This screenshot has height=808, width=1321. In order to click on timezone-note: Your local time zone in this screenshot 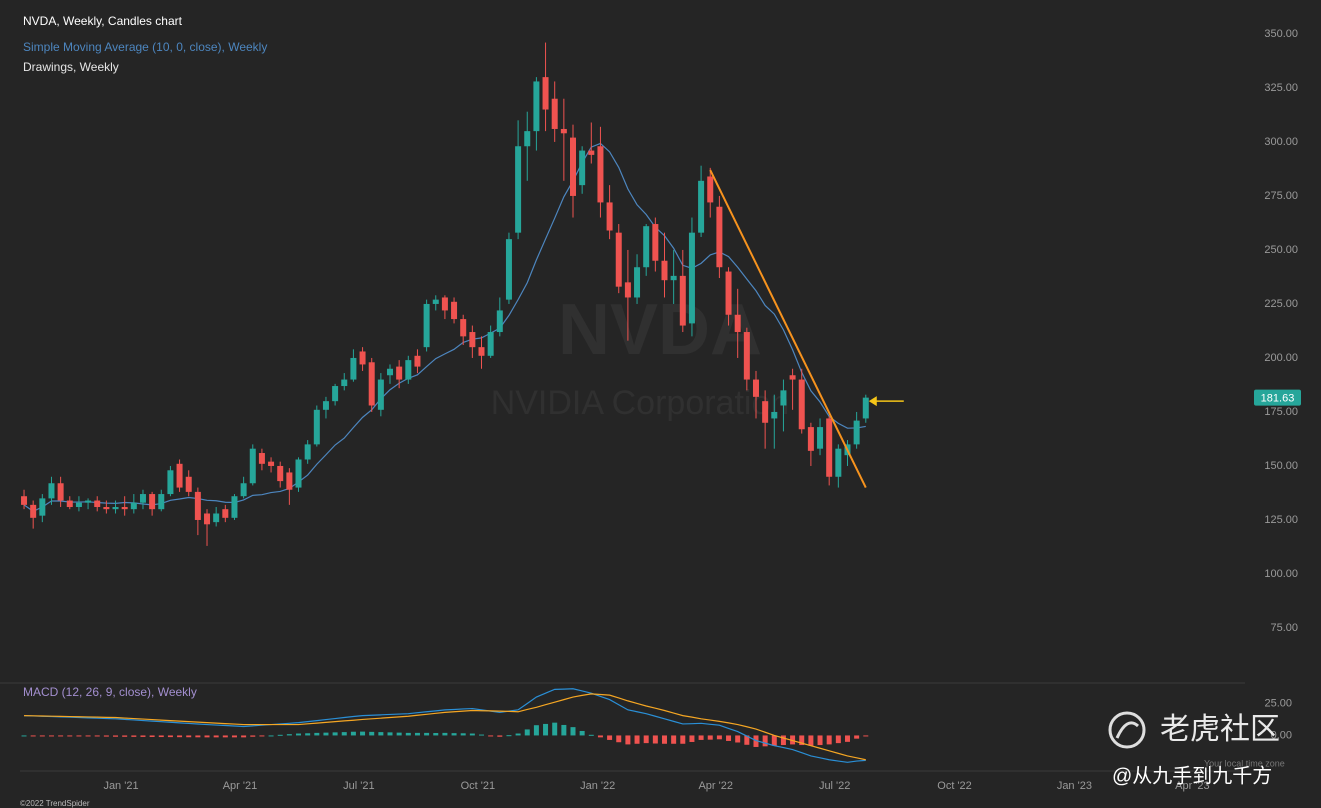, I will do `click(1244, 763)`.